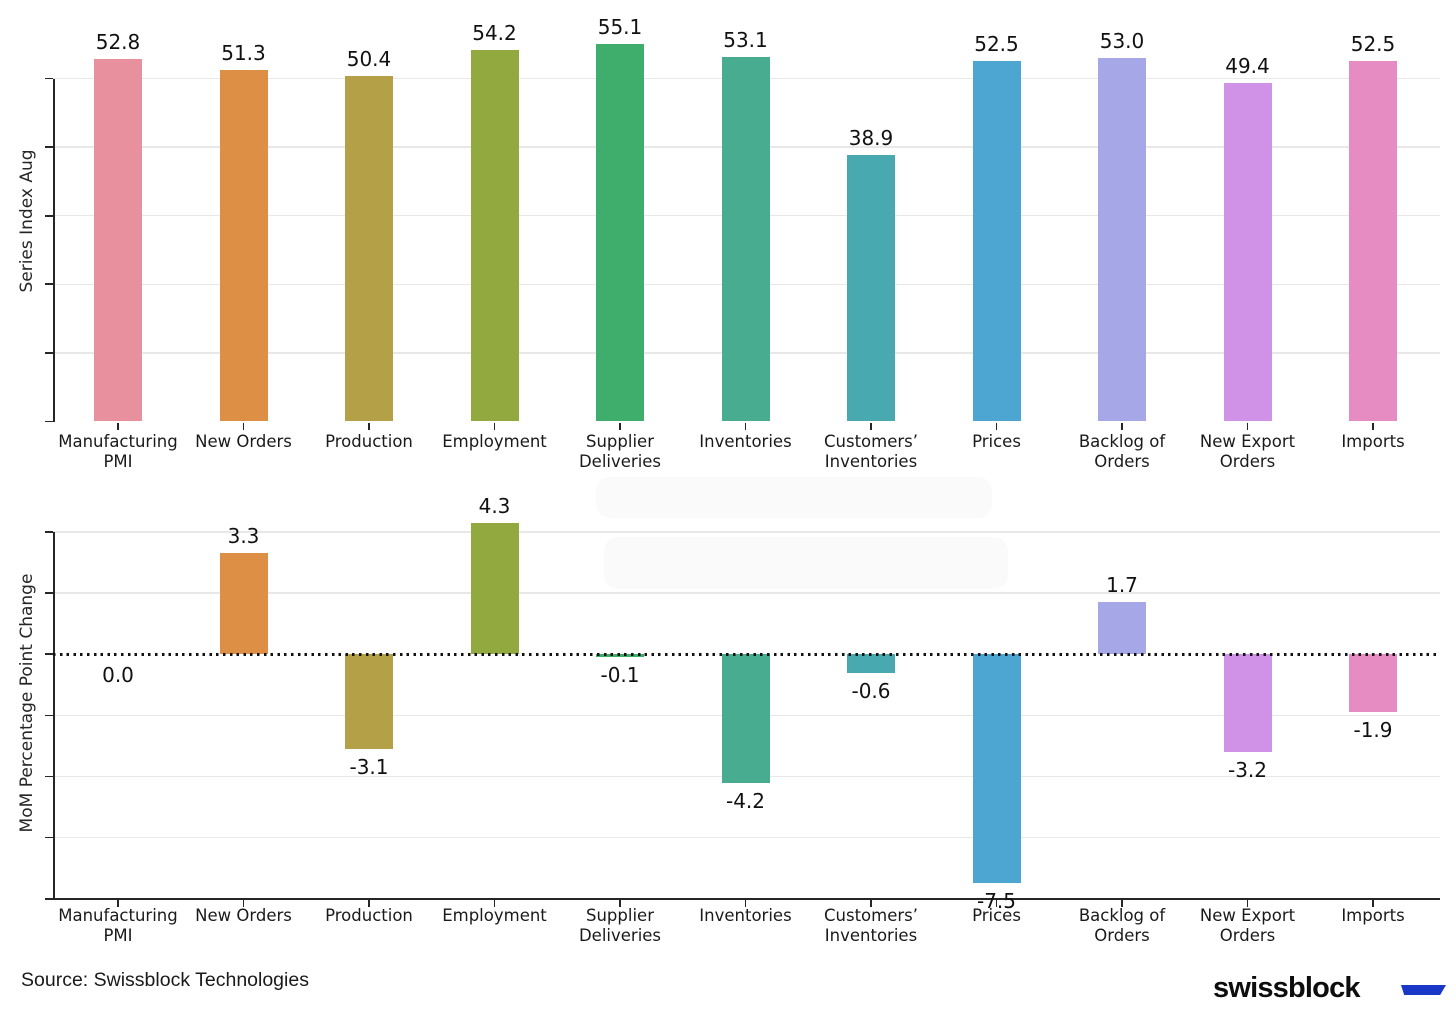 Image resolution: width=1456 pixels, height=1019 pixels. Describe the element at coordinates (1423, 990) in the screenshot. I see `logo-mark-icon` at that location.